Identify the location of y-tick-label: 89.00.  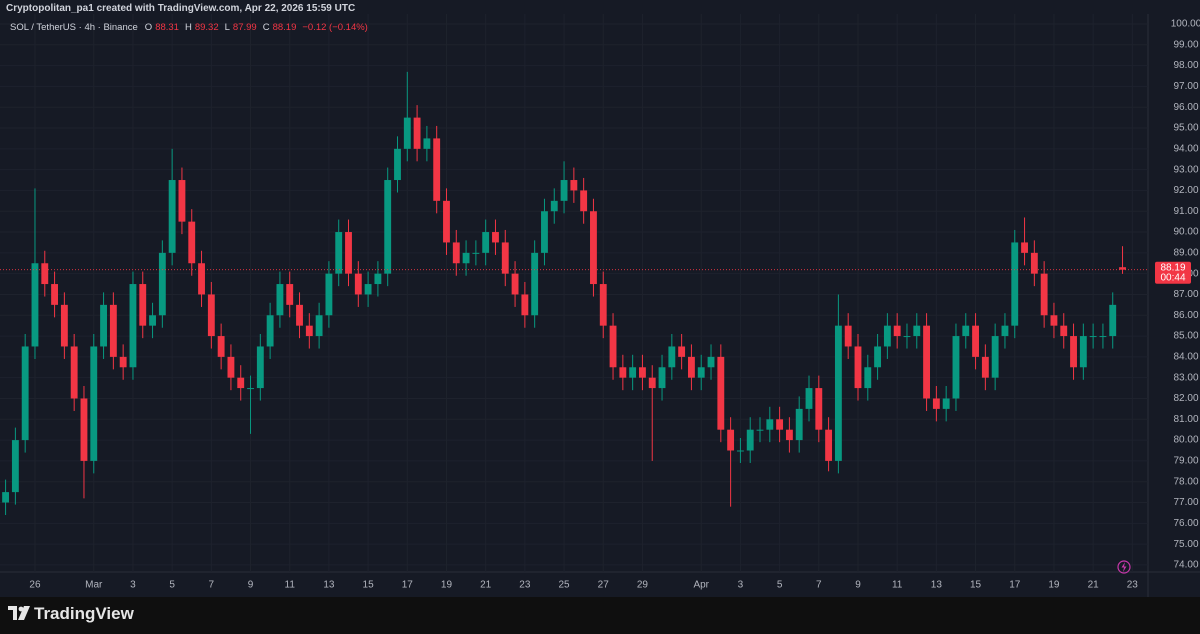
(1185, 252).